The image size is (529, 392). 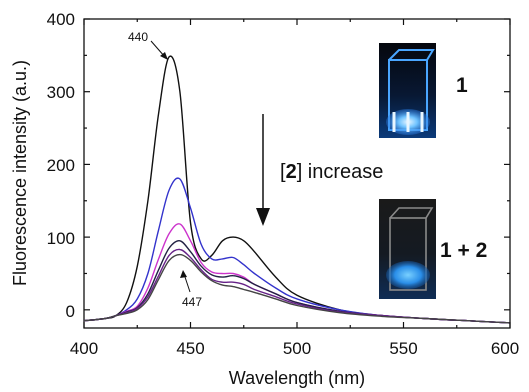 I want to click on vial-2-rim, so click(x=411, y=213).